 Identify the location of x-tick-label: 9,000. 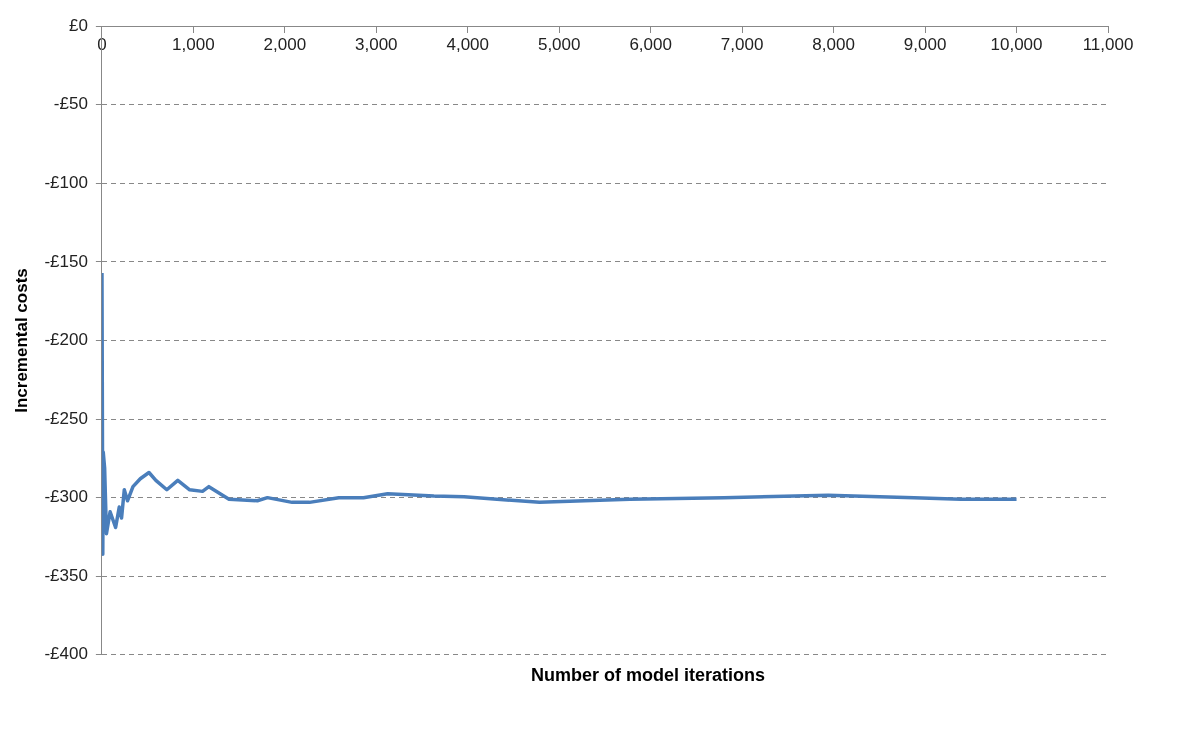
(925, 45).